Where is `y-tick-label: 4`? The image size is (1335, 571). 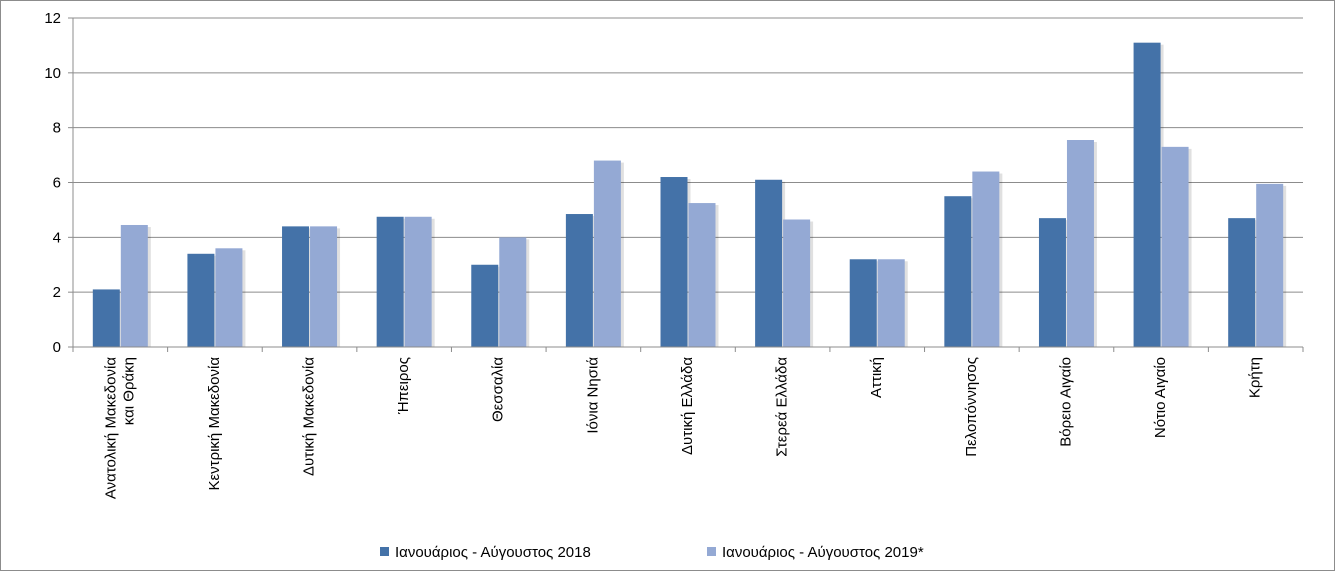
y-tick-label: 4 is located at coordinates (57, 237).